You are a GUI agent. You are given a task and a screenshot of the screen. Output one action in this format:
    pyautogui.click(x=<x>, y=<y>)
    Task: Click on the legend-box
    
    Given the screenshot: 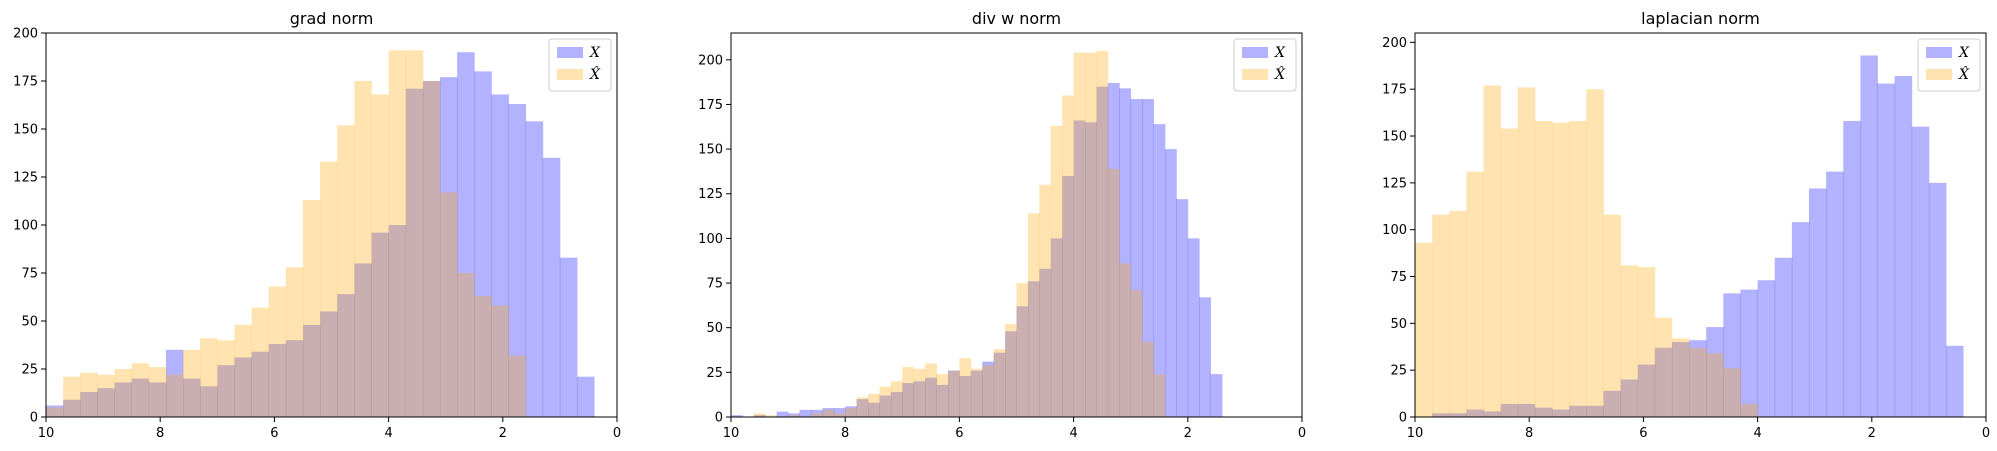 What is the action you would take?
    pyautogui.click(x=580, y=65)
    